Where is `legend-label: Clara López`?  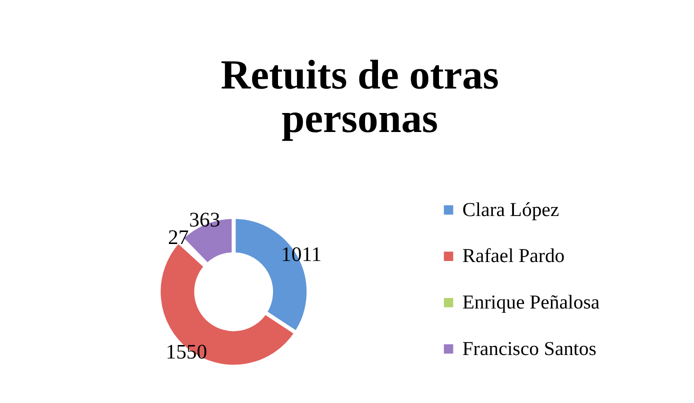
legend-label: Clara López is located at coordinates (511, 209).